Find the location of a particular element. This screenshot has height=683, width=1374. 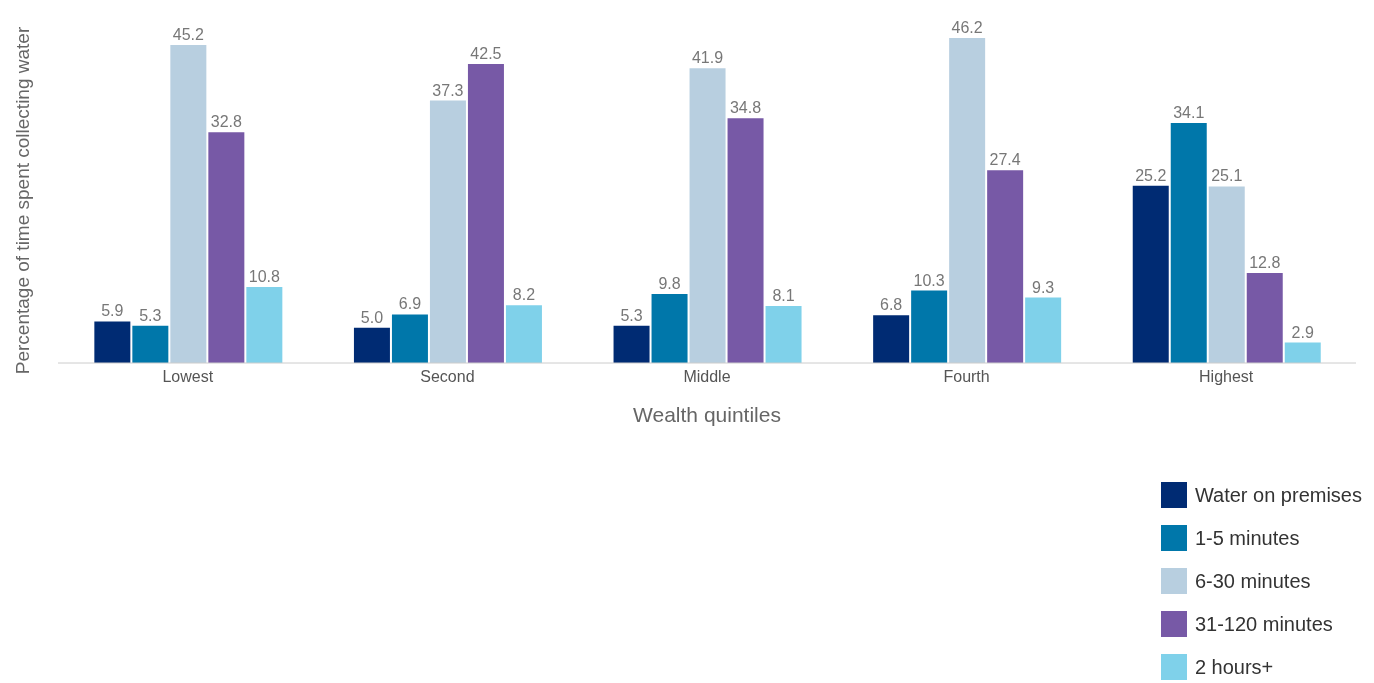

data-label: 41.9 is located at coordinates (707, 58).